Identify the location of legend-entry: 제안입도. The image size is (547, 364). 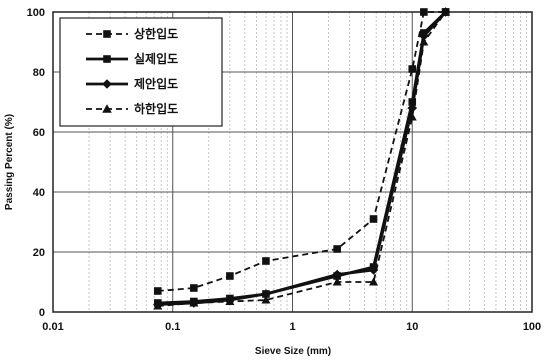
(132, 83).